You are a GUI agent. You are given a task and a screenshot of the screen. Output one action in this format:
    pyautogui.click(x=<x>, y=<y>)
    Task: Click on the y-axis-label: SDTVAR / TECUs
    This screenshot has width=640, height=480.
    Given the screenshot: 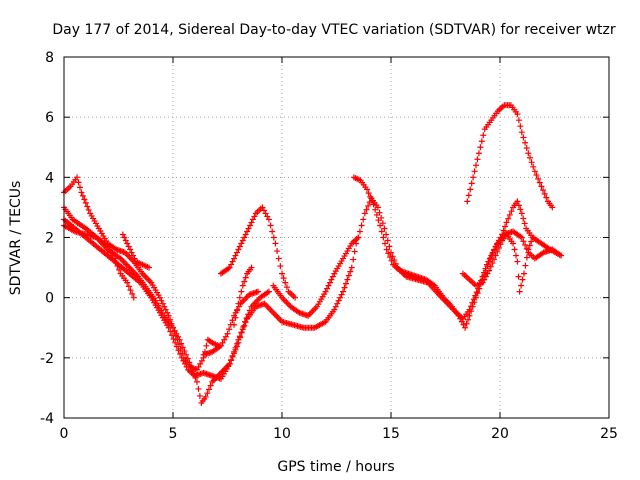 What is the action you would take?
    pyautogui.click(x=16, y=238)
    